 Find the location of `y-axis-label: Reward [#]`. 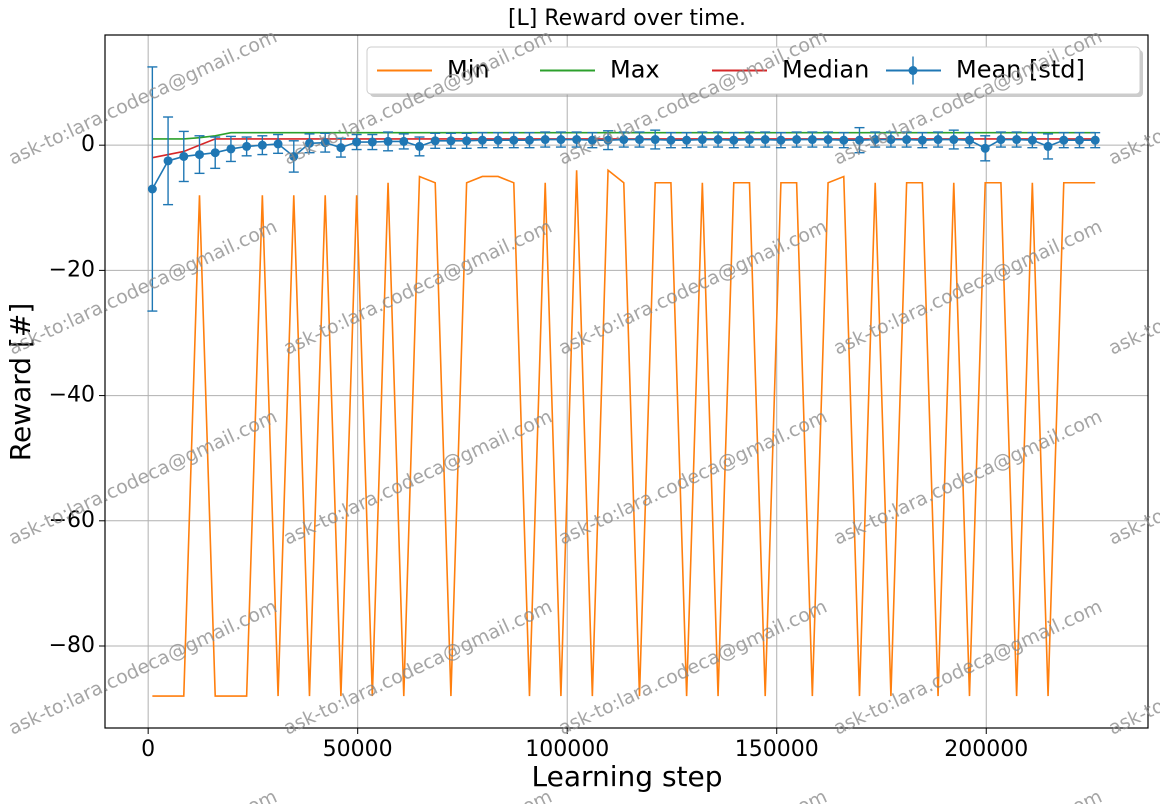

y-axis-label: Reward [#] is located at coordinates (20, 382).